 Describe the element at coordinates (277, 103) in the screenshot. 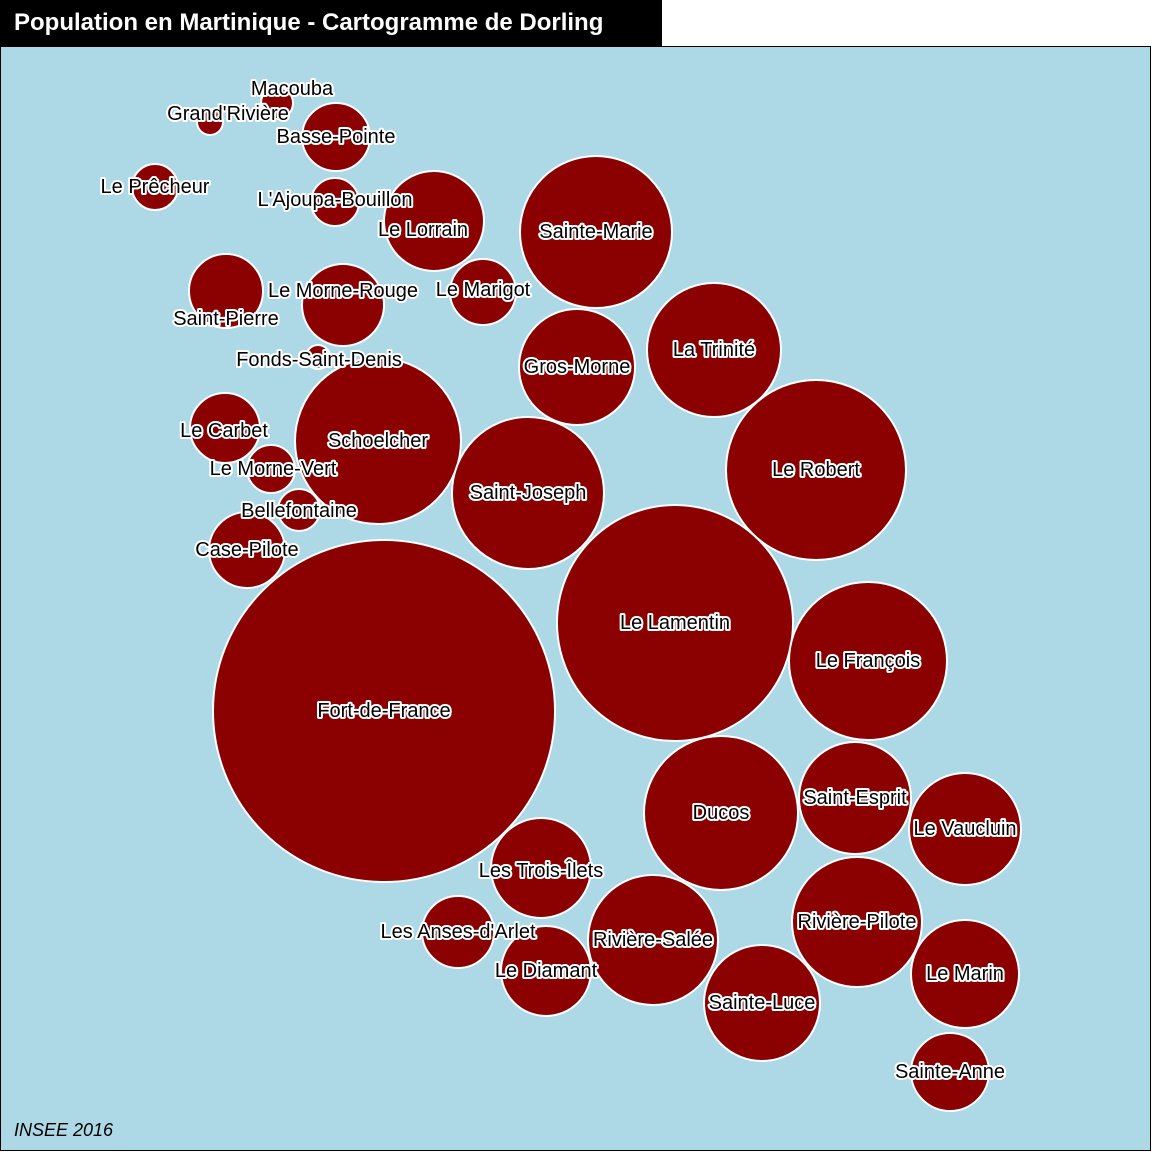

I see `commune-circle-macouba` at that location.